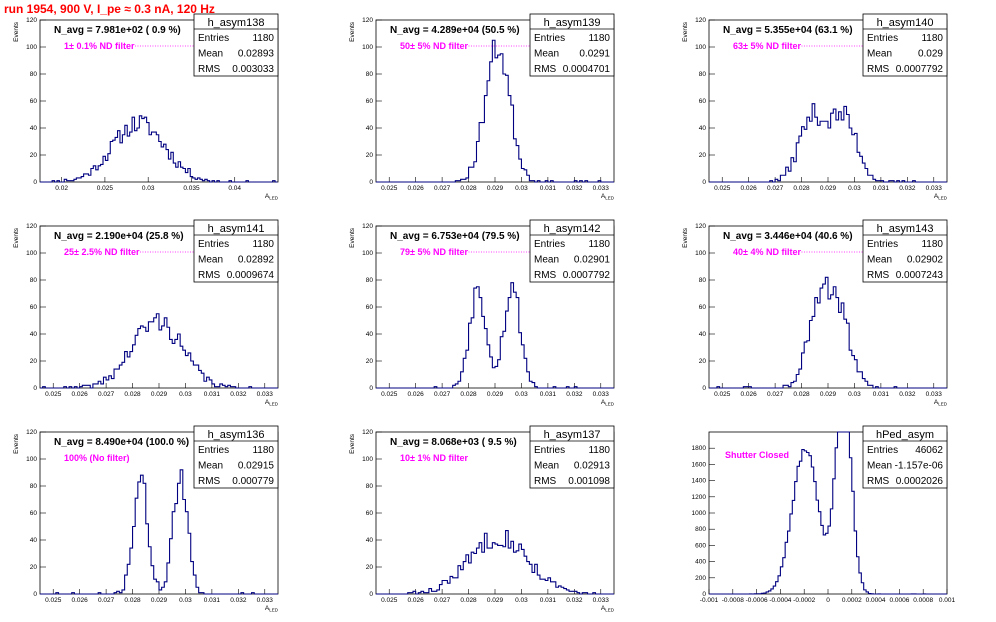 The image size is (996, 622). I want to click on y-tick-label: 1400, so click(699, 481).